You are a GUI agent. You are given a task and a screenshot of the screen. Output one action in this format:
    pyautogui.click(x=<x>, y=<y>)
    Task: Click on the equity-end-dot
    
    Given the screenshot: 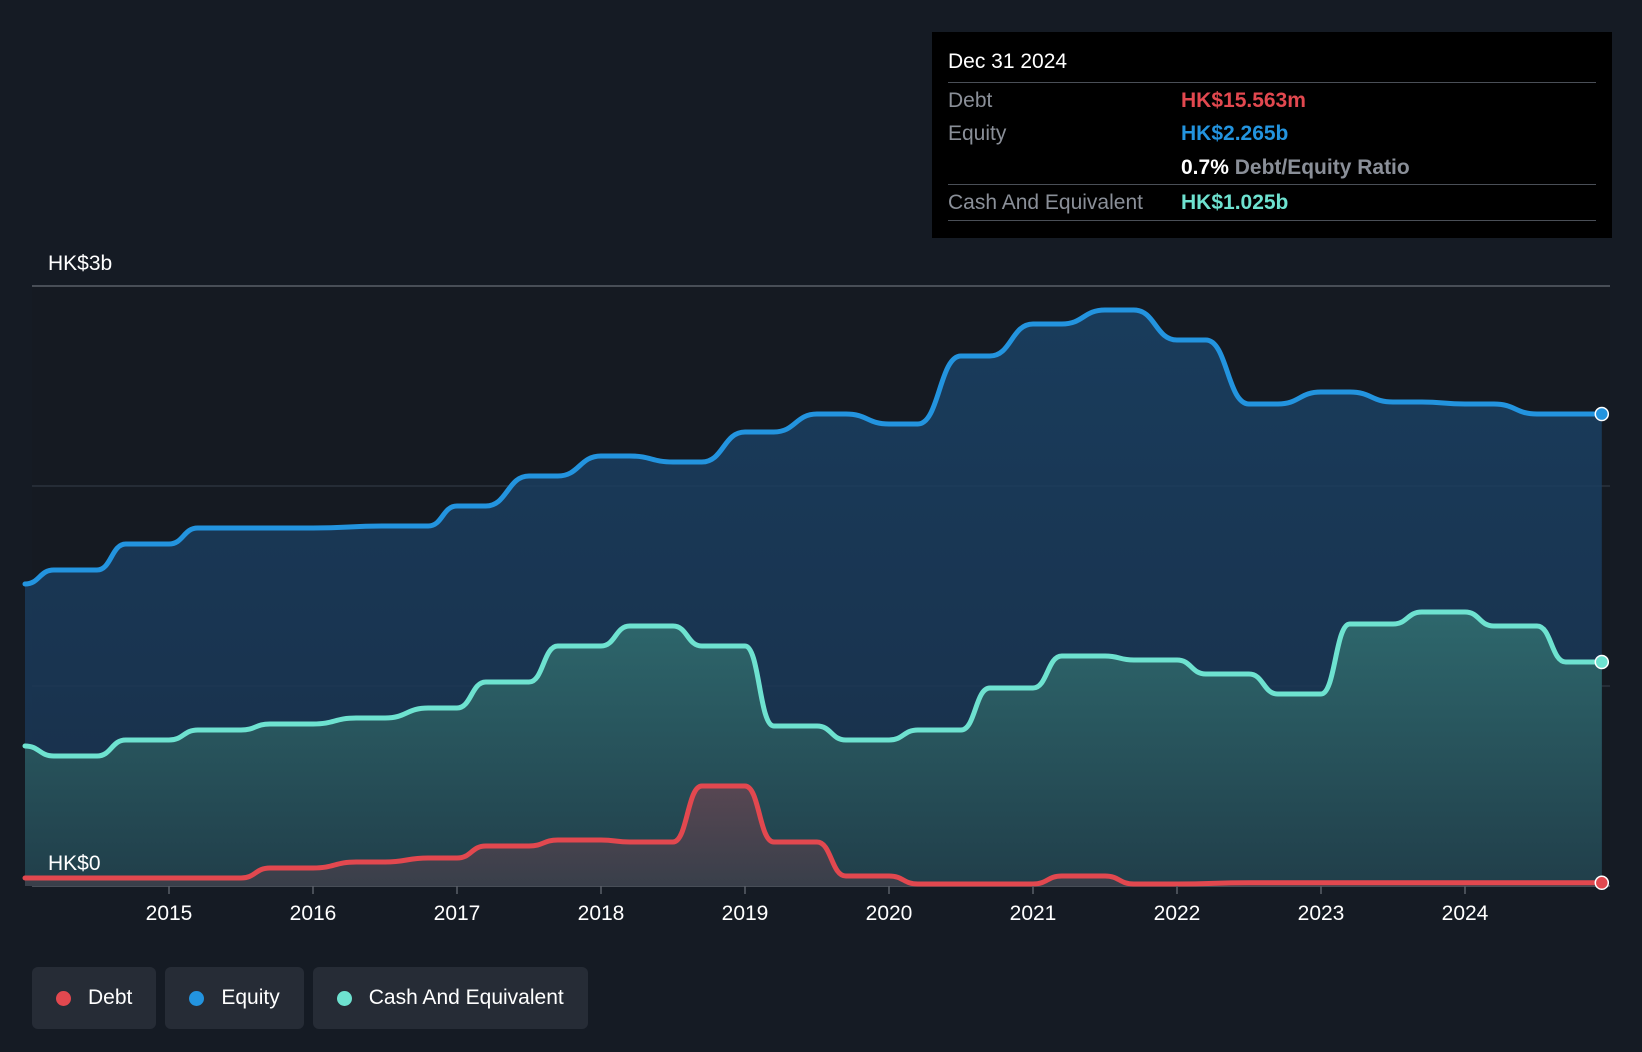 What is the action you would take?
    pyautogui.click(x=1602, y=414)
    